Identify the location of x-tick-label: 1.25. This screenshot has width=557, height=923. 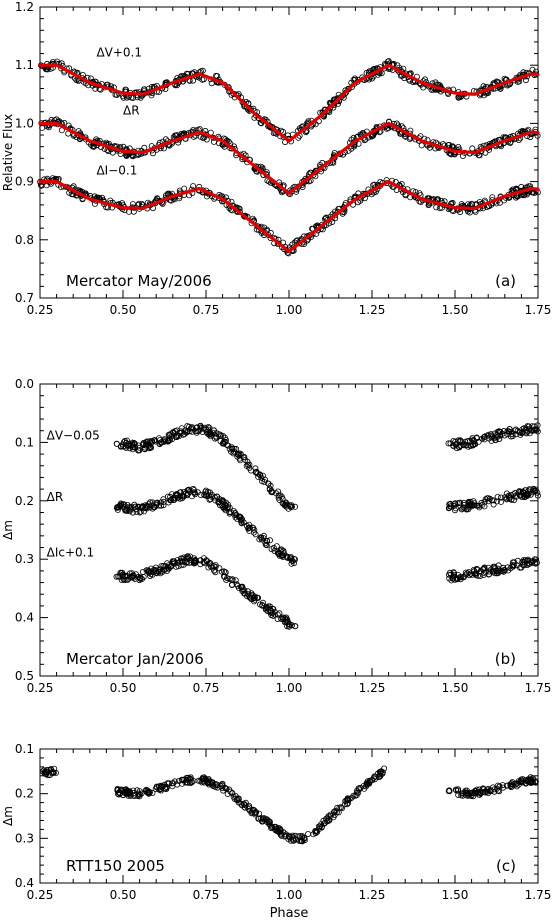
(372, 895).